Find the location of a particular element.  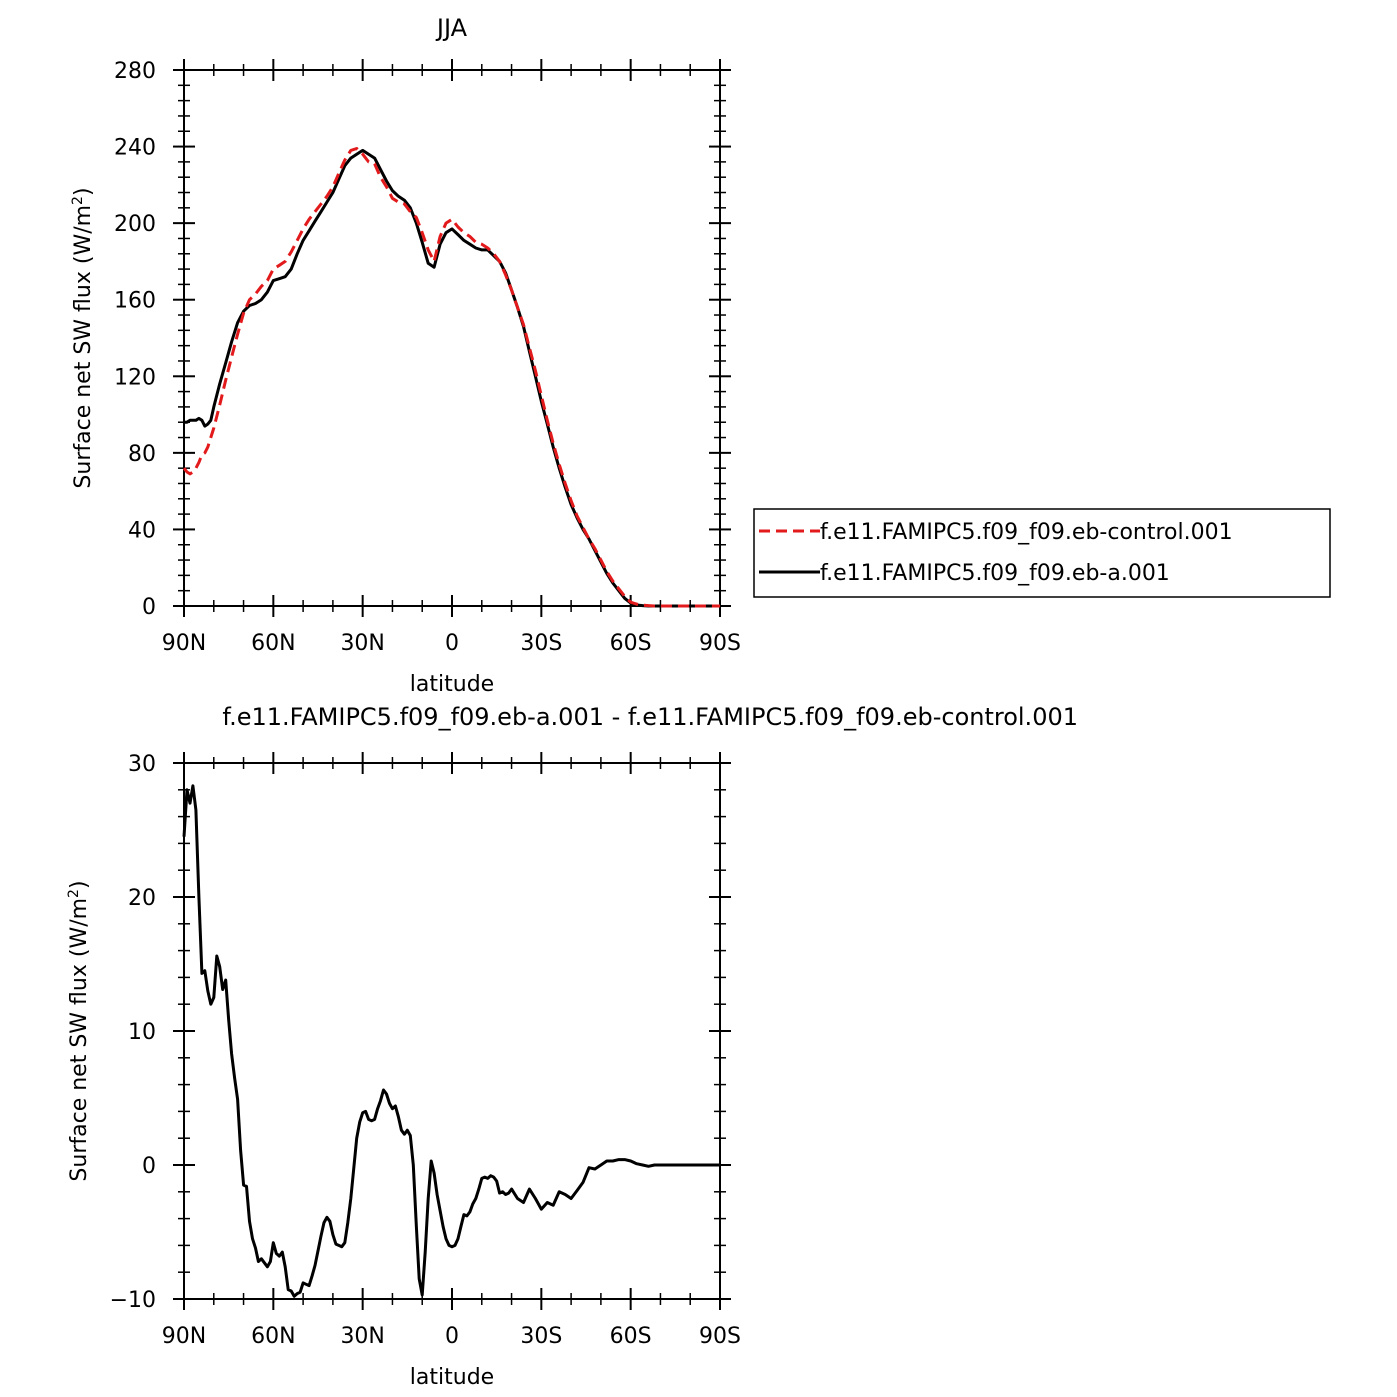

bottom-y-tick-label: 30 is located at coordinates (142, 764).